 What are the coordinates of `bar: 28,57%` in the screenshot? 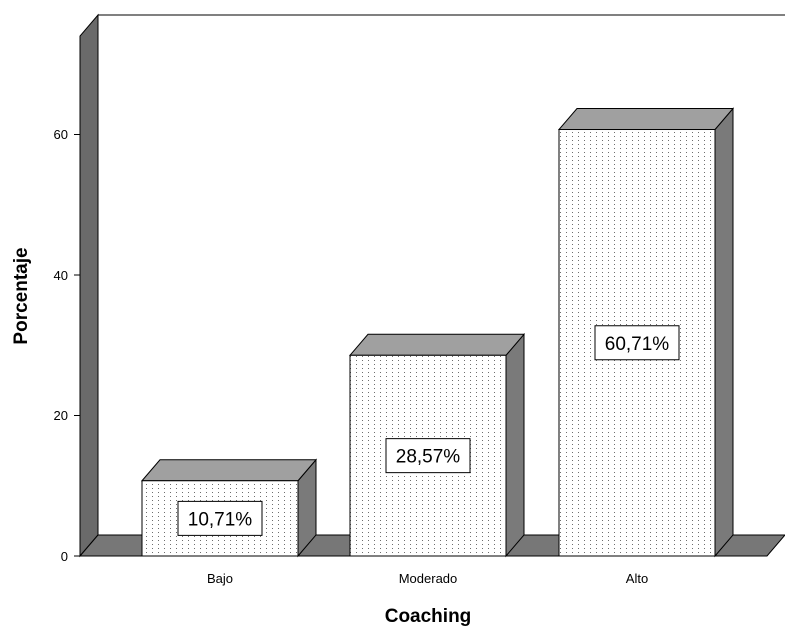 It's located at (437, 445).